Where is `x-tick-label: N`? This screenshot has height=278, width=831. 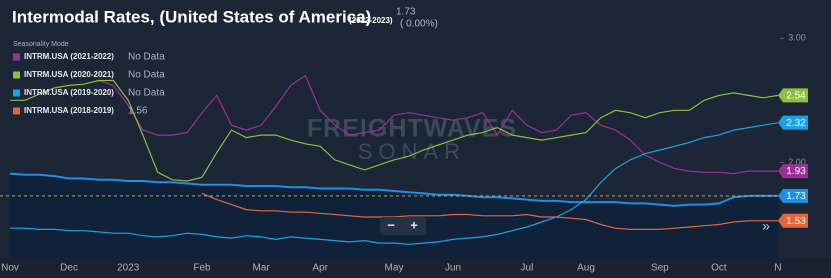 x-tick-label: N is located at coordinates (777, 268).